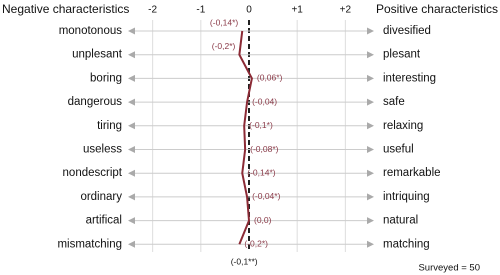 Image resolution: width=500 pixels, height=275 pixels. Describe the element at coordinates (95, 102) in the screenshot. I see `negative-label: dangerous` at that location.